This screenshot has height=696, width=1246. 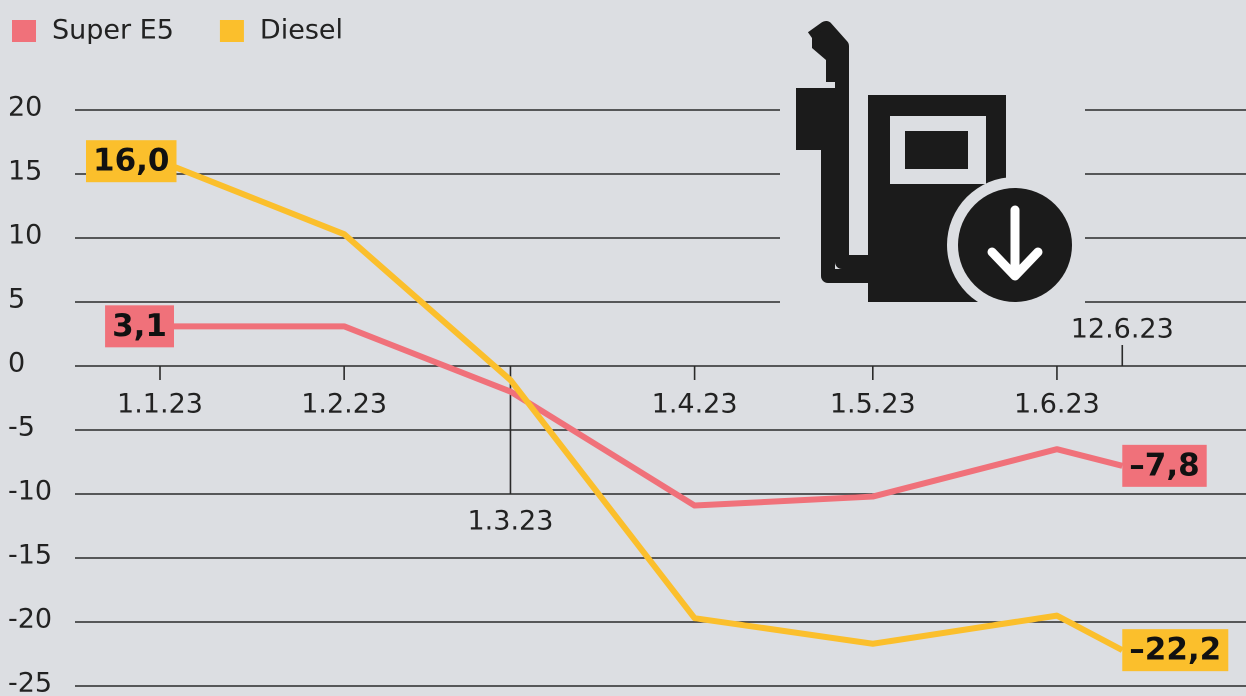 I want to click on x-tick-label: 1.6.23, so click(x=1057, y=404).